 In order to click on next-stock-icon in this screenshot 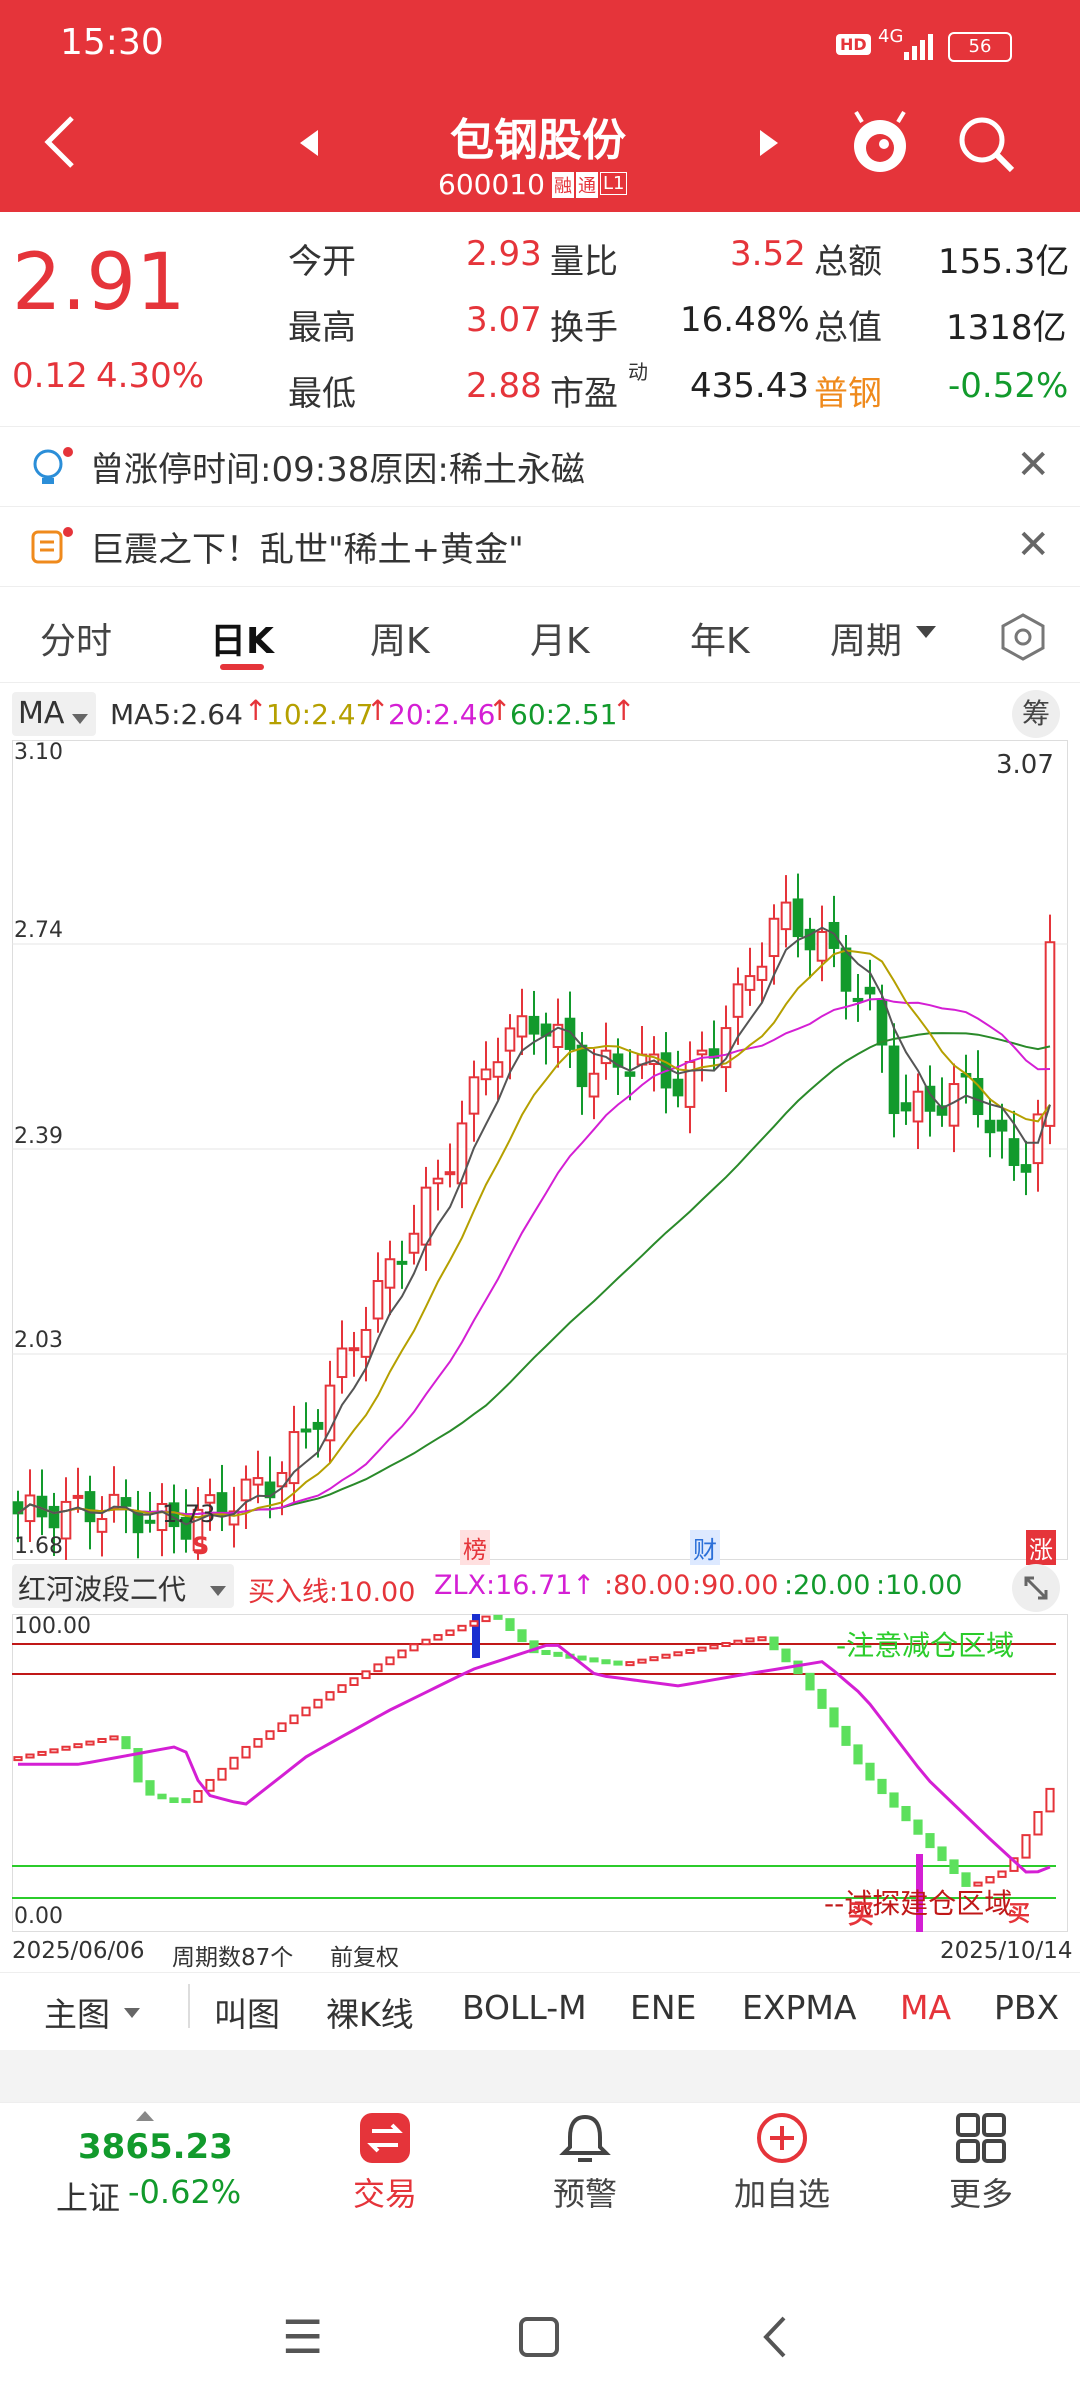, I will do `click(769, 145)`.